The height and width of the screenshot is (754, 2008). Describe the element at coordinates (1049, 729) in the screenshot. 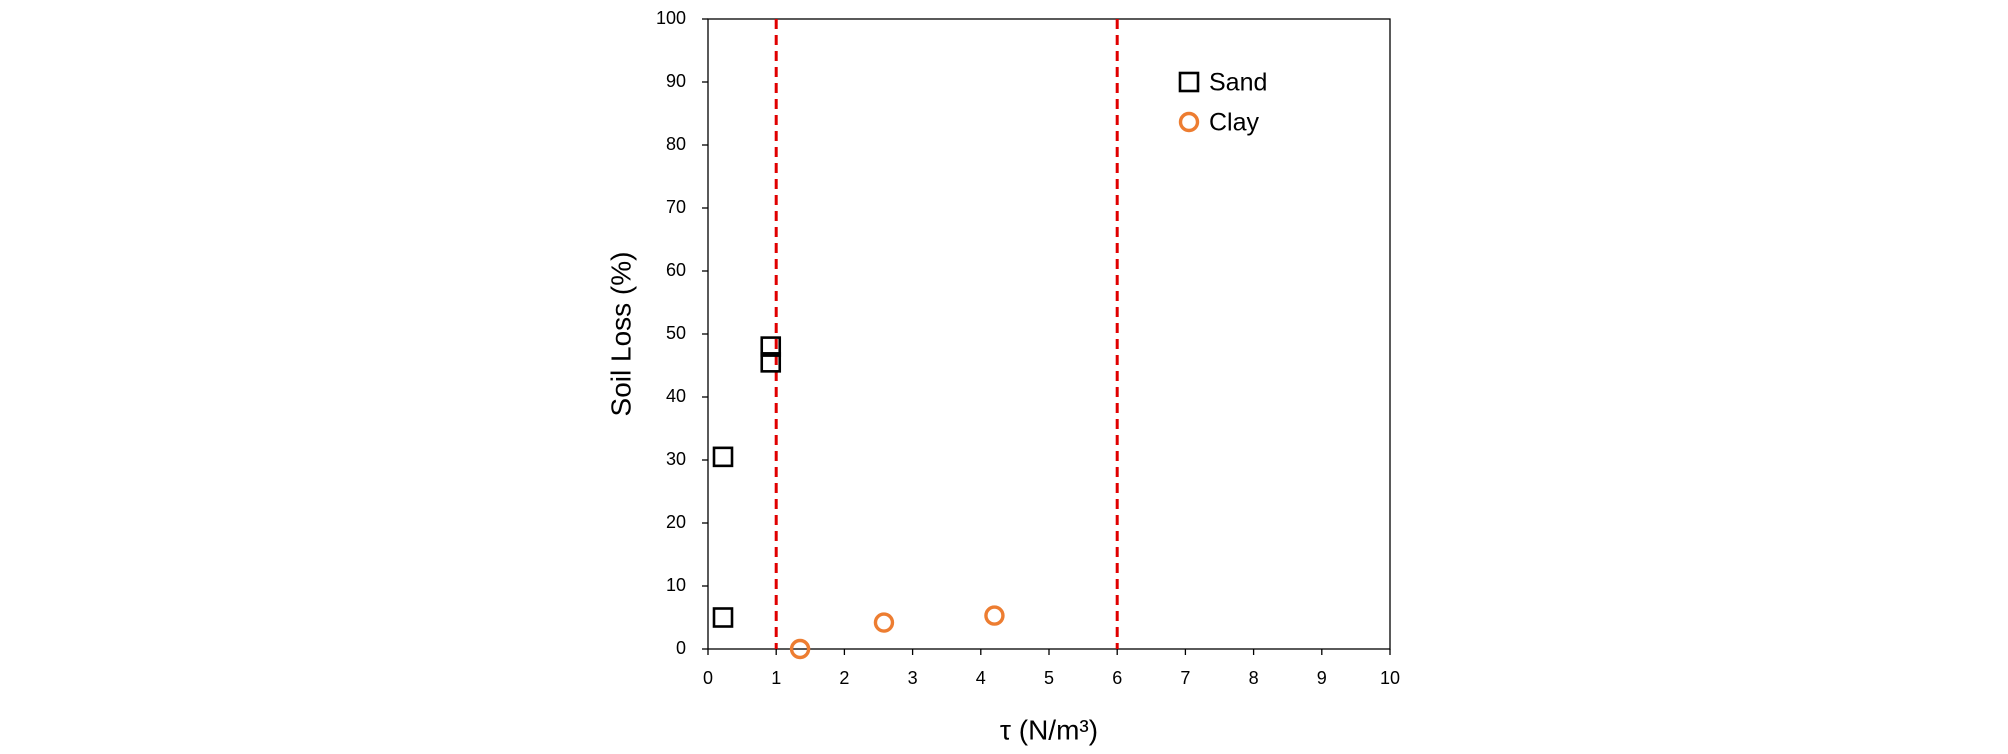

I see `x-axis-title: τ (N/m³)` at that location.